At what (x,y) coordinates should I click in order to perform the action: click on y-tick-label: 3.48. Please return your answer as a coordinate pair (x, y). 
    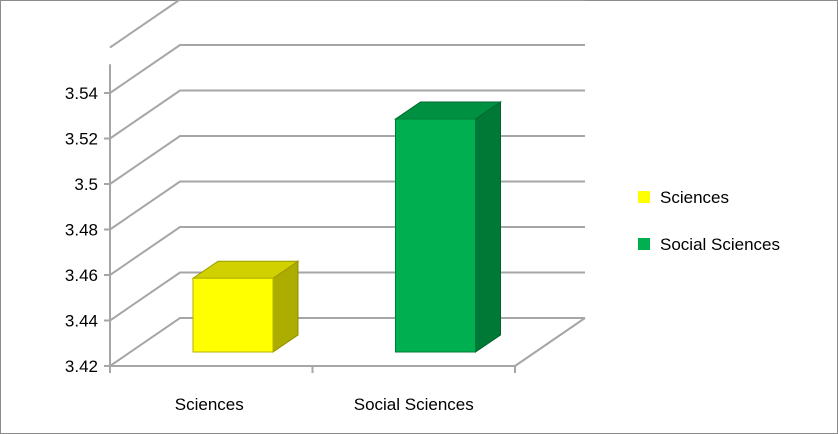
    Looking at the image, I should click on (81, 230).